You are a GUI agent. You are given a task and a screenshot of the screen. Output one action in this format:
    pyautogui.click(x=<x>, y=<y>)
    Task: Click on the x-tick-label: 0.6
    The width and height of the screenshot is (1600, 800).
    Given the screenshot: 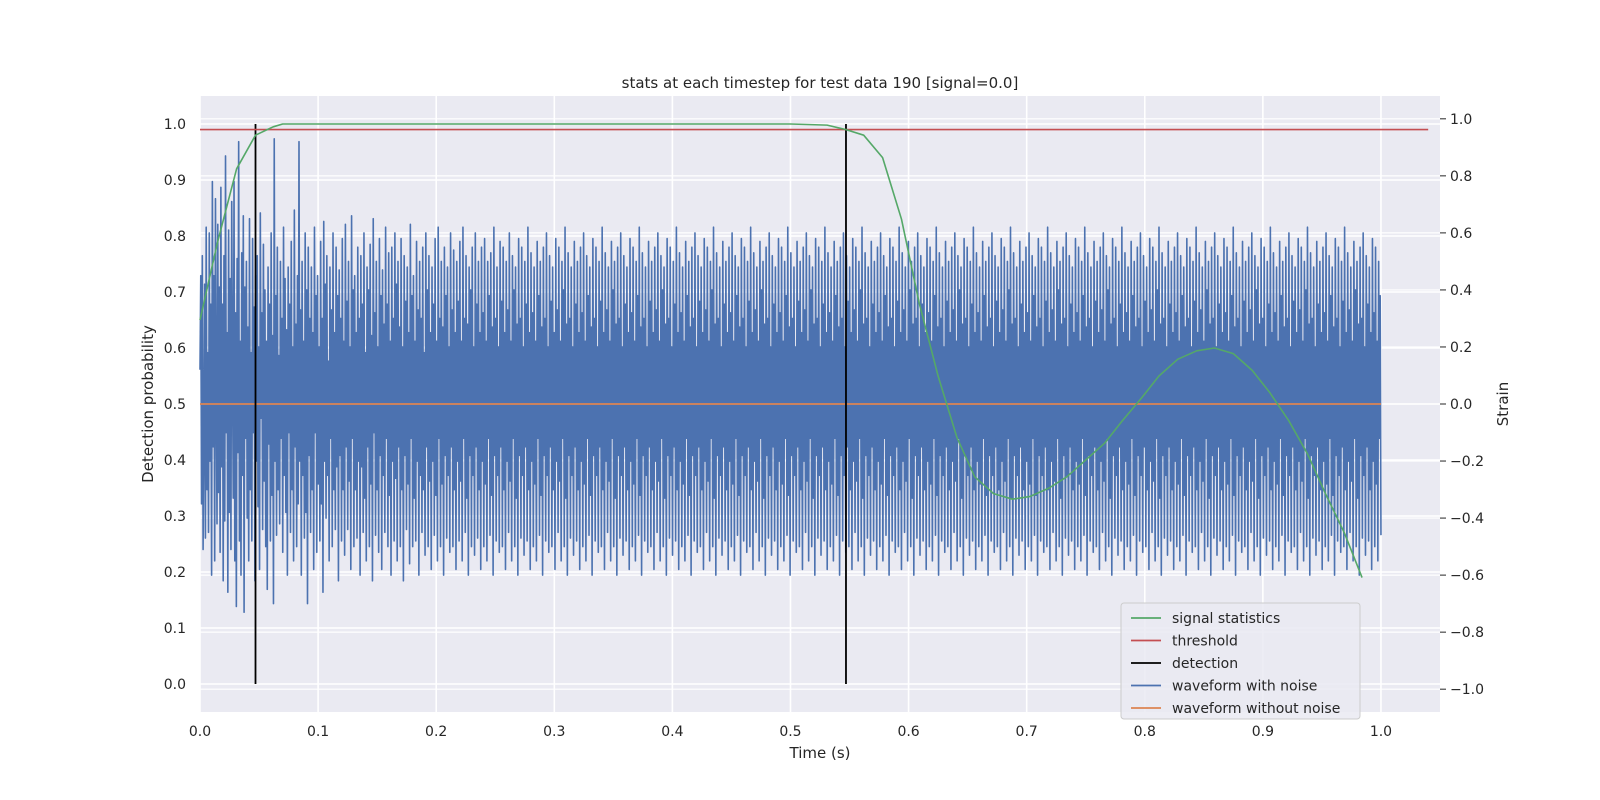 What is the action you would take?
    pyautogui.click(x=908, y=732)
    